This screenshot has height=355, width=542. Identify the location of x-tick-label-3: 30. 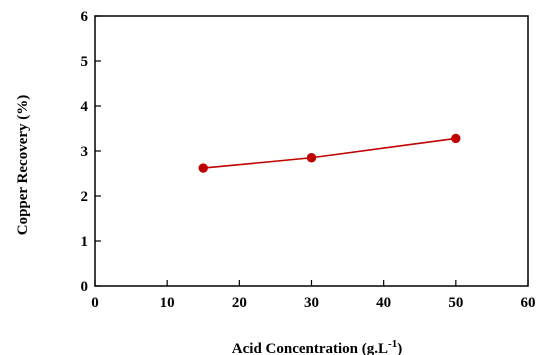
(311, 303).